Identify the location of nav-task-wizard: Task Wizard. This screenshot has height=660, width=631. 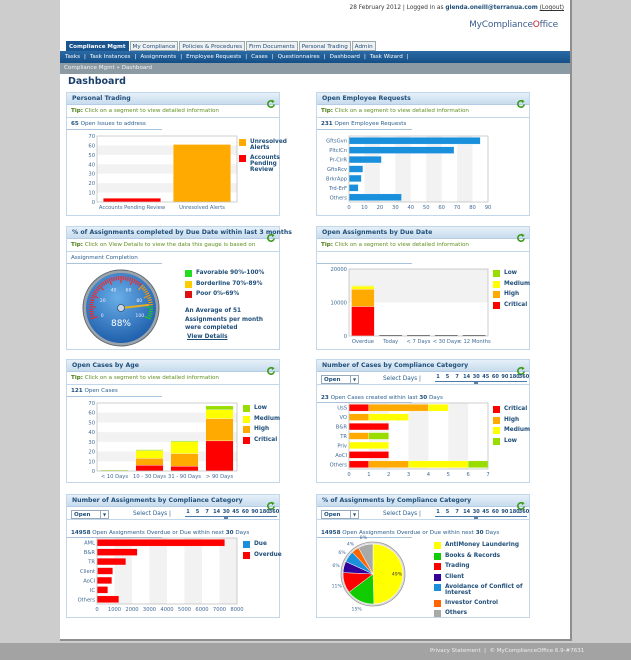
(386, 57).